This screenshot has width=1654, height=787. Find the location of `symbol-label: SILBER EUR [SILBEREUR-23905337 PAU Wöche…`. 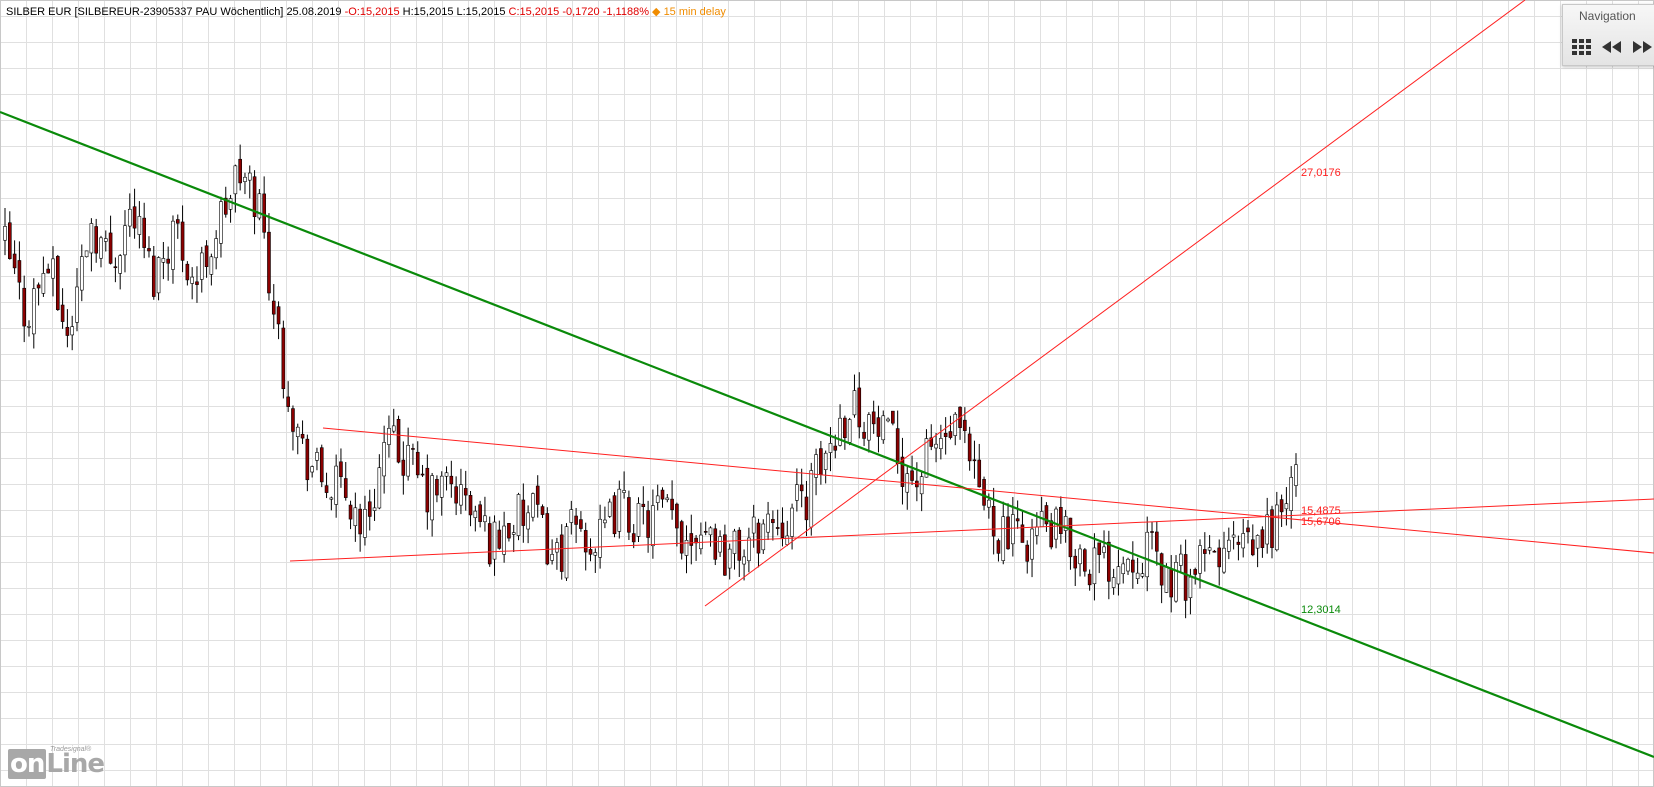

symbol-label: SILBER EUR [SILBEREUR-23905337 PAU Wöche… is located at coordinates (145, 12).